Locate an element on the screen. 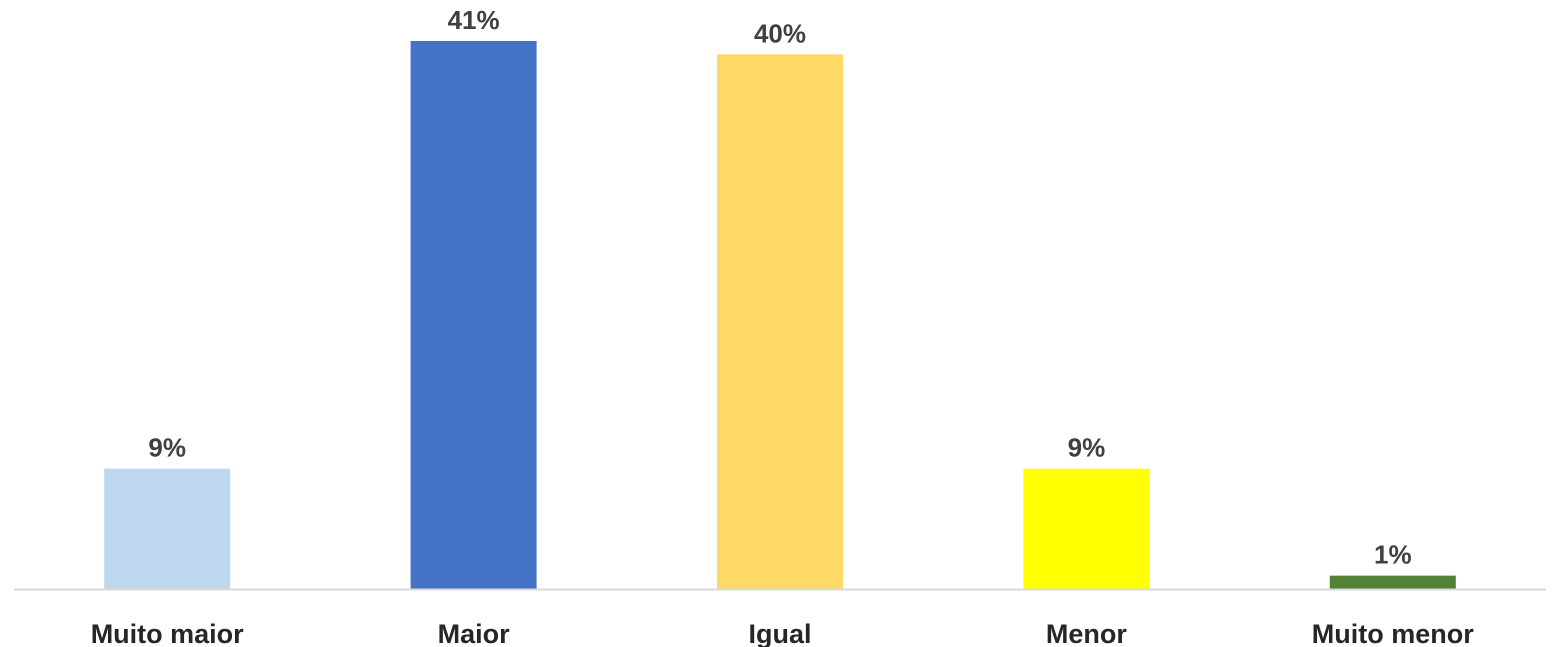 The image size is (1560, 647). value-label-muito-maior: 9% is located at coordinates (167, 448).